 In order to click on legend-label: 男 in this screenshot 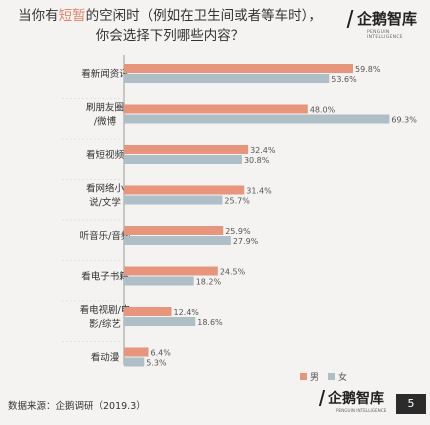, I will do `click(314, 377)`.